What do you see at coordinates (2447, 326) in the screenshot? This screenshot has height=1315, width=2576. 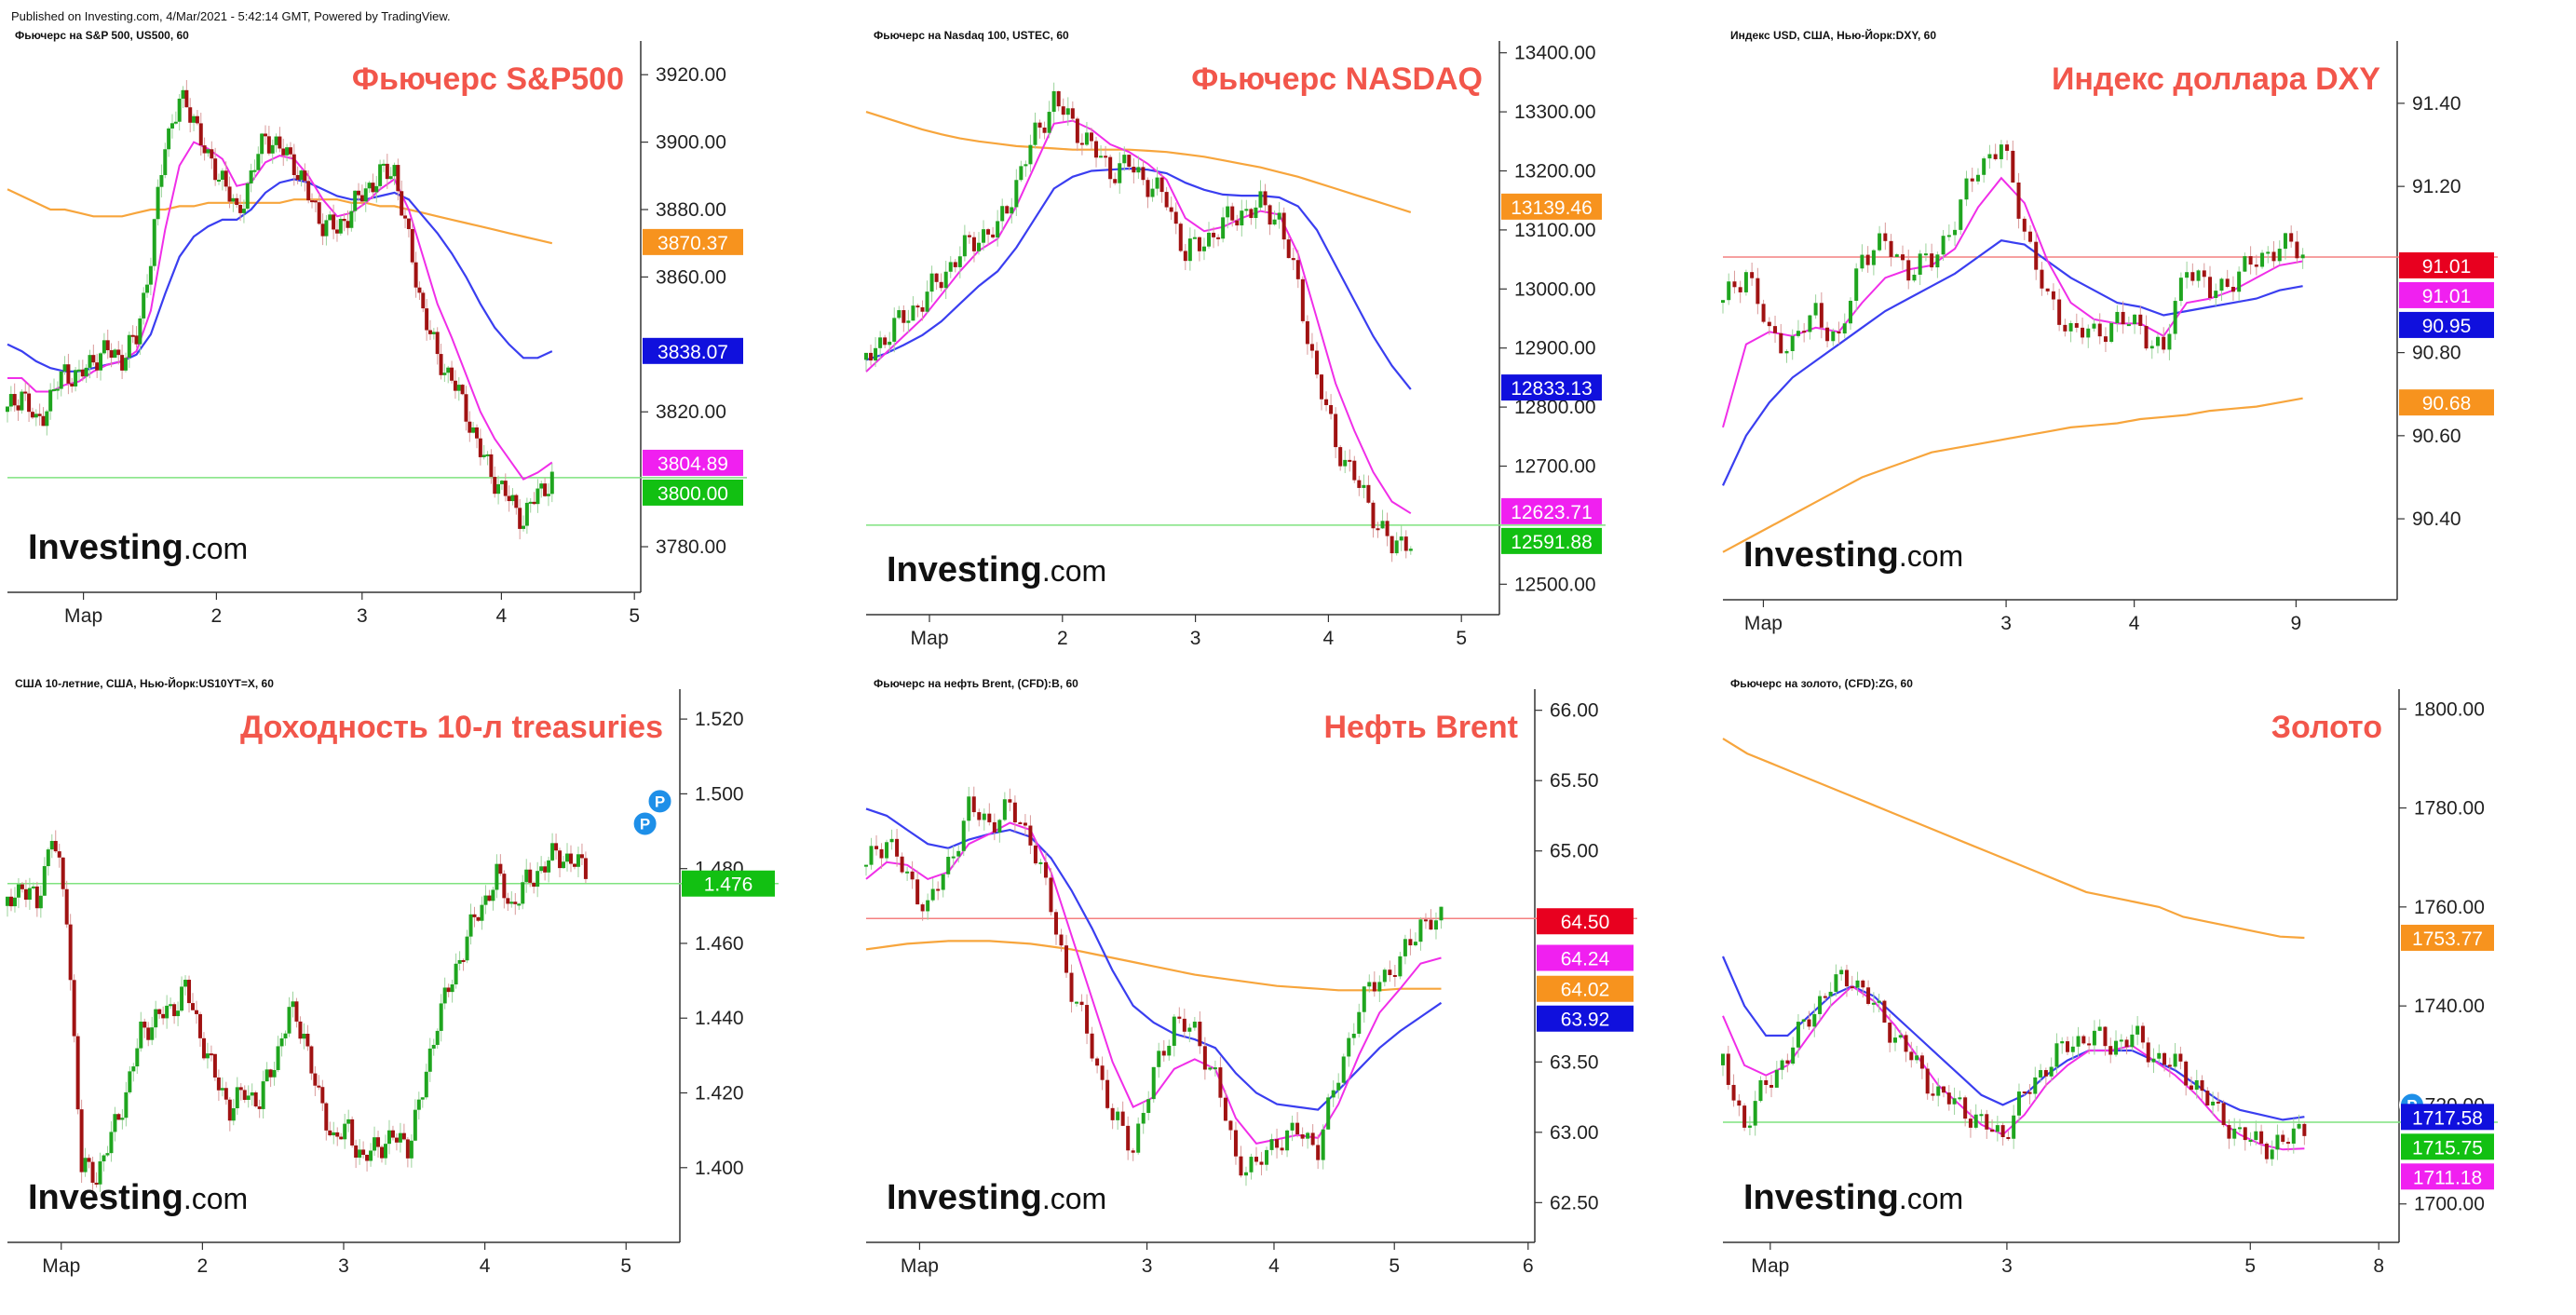 I see `price-label-text: 90.95` at bounding box center [2447, 326].